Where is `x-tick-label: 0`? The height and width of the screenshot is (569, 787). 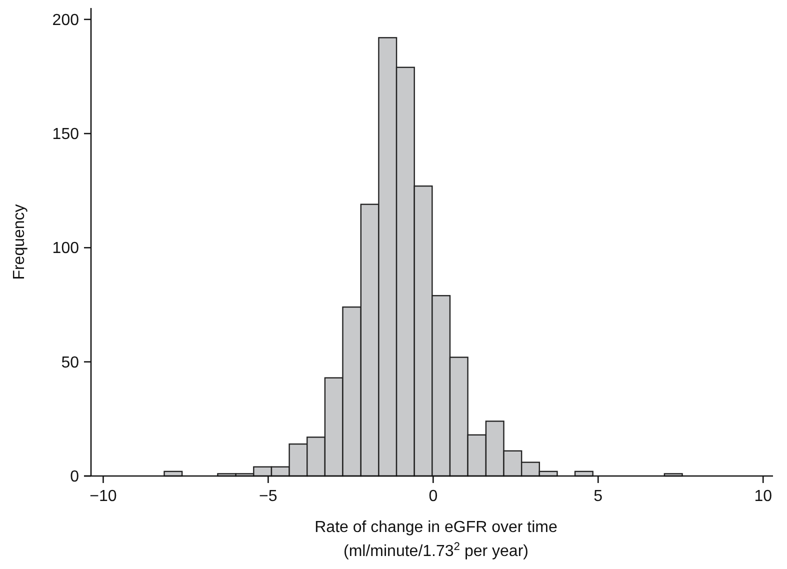
x-tick-label: 0 is located at coordinates (433, 496).